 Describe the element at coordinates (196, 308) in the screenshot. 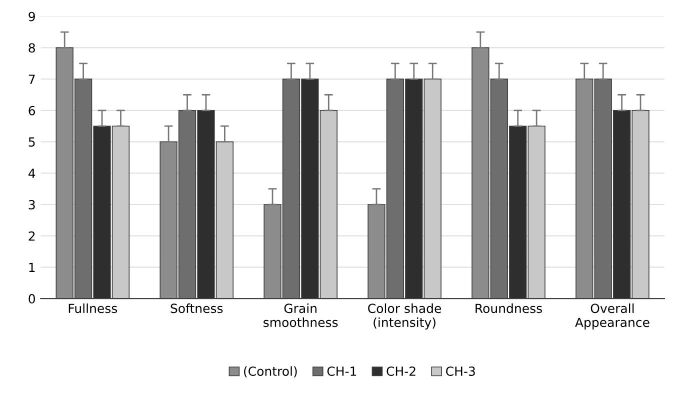

I see `x-tick-label: Softness` at that location.